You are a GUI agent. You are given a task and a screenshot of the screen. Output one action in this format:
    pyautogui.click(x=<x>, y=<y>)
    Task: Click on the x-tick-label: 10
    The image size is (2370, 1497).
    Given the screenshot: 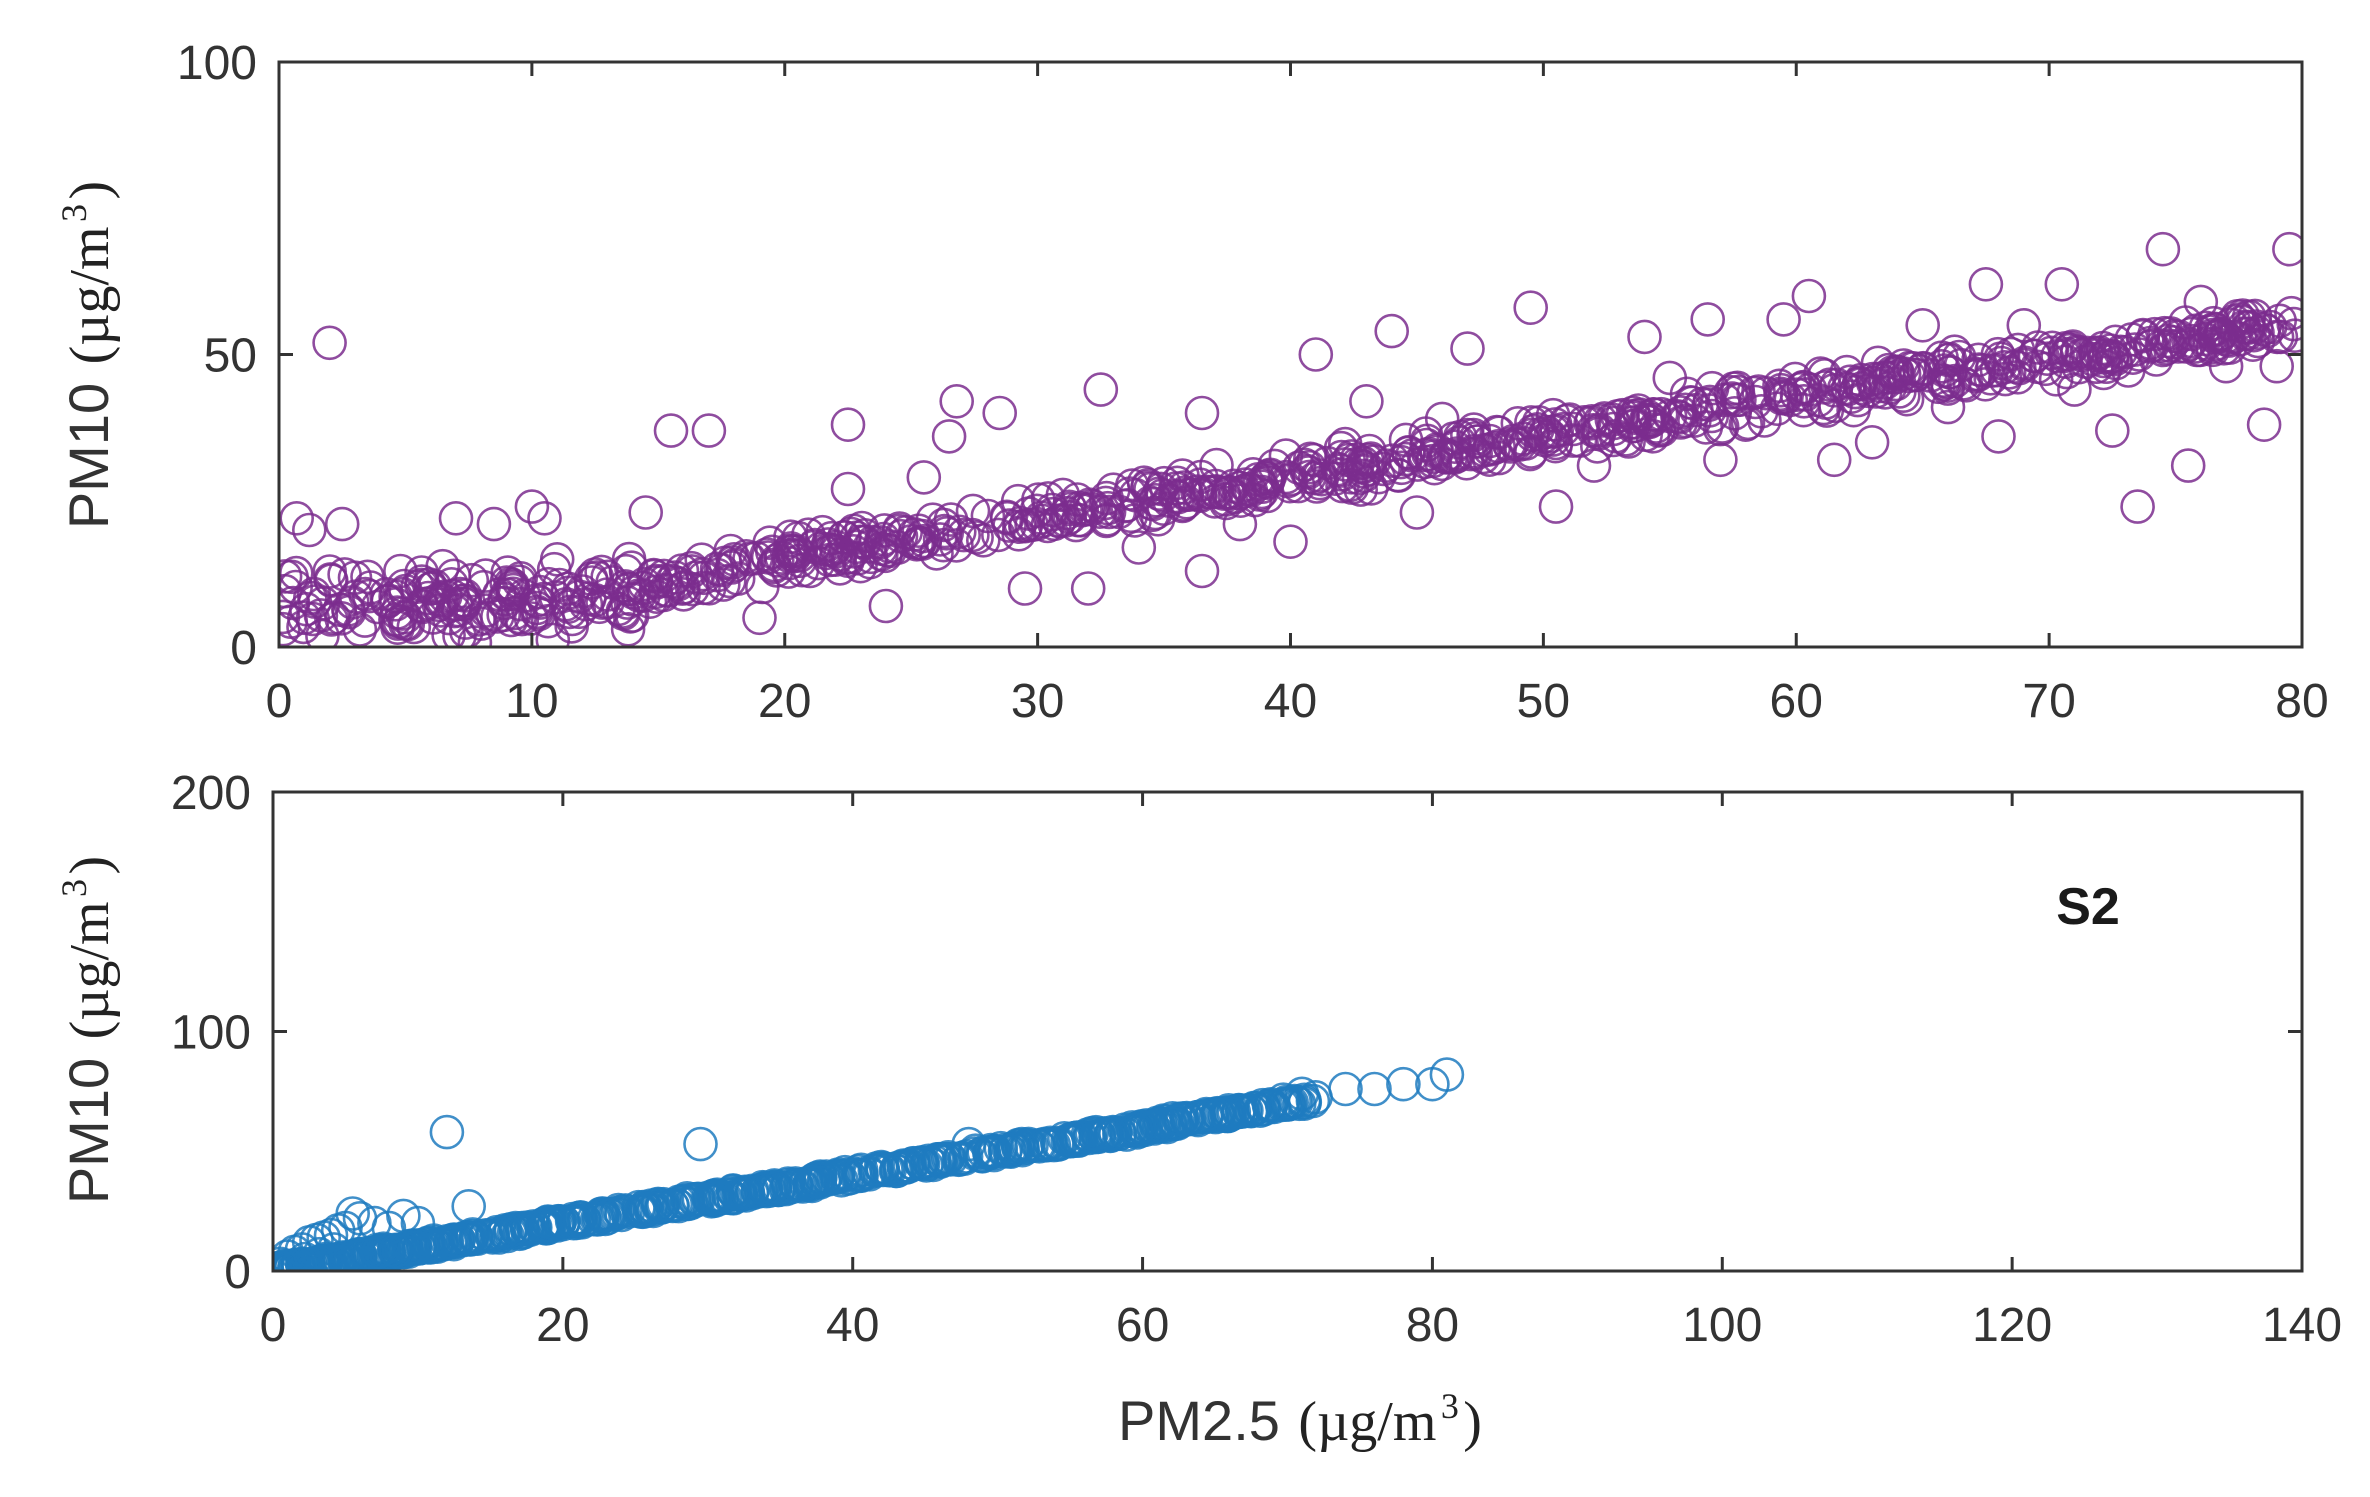 What is the action you would take?
    pyautogui.click(x=531, y=701)
    